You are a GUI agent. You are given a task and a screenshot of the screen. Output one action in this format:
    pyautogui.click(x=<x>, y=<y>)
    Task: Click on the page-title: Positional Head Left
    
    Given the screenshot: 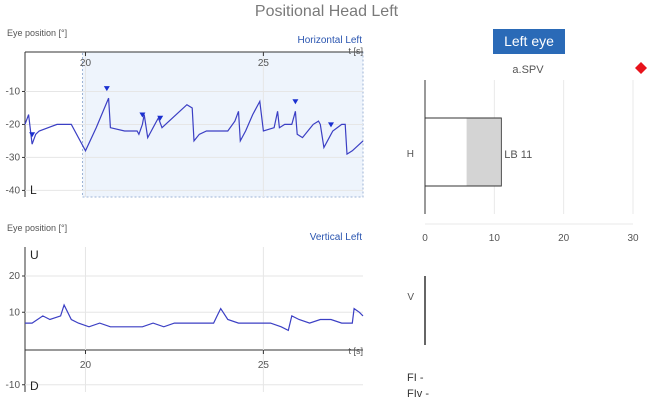 What is the action you would take?
    pyautogui.click(x=326, y=11)
    